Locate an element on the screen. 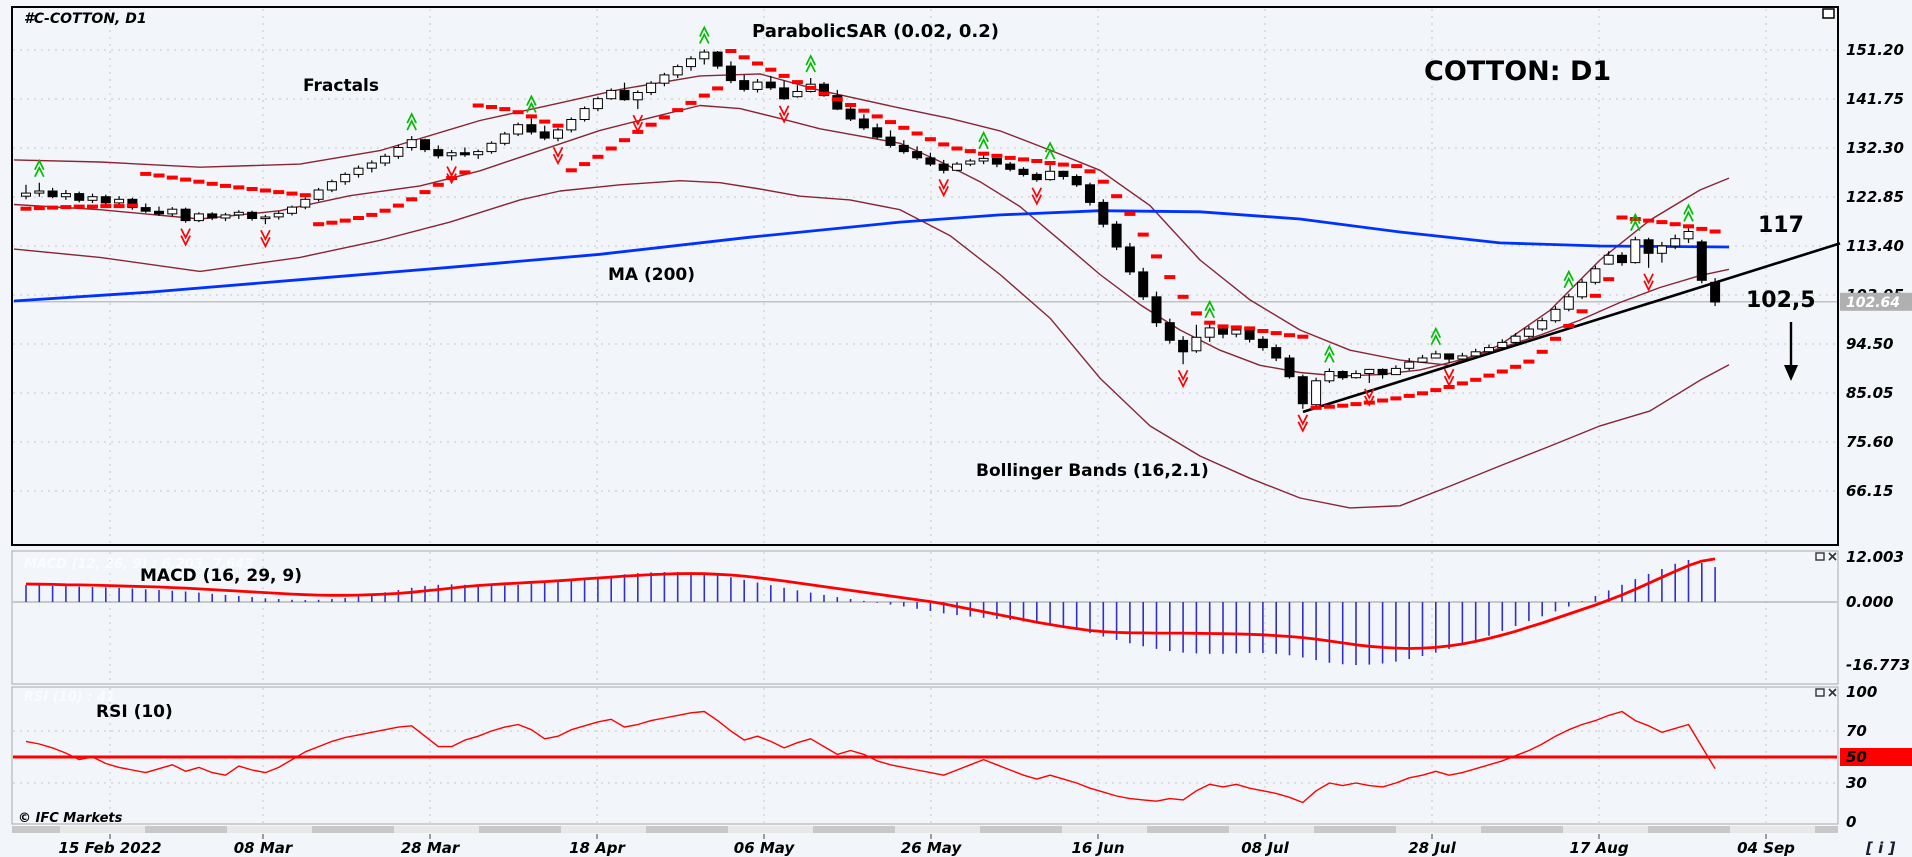 The height and width of the screenshot is (857, 1912). date-label: 08 Jul is located at coordinates (1265, 848).